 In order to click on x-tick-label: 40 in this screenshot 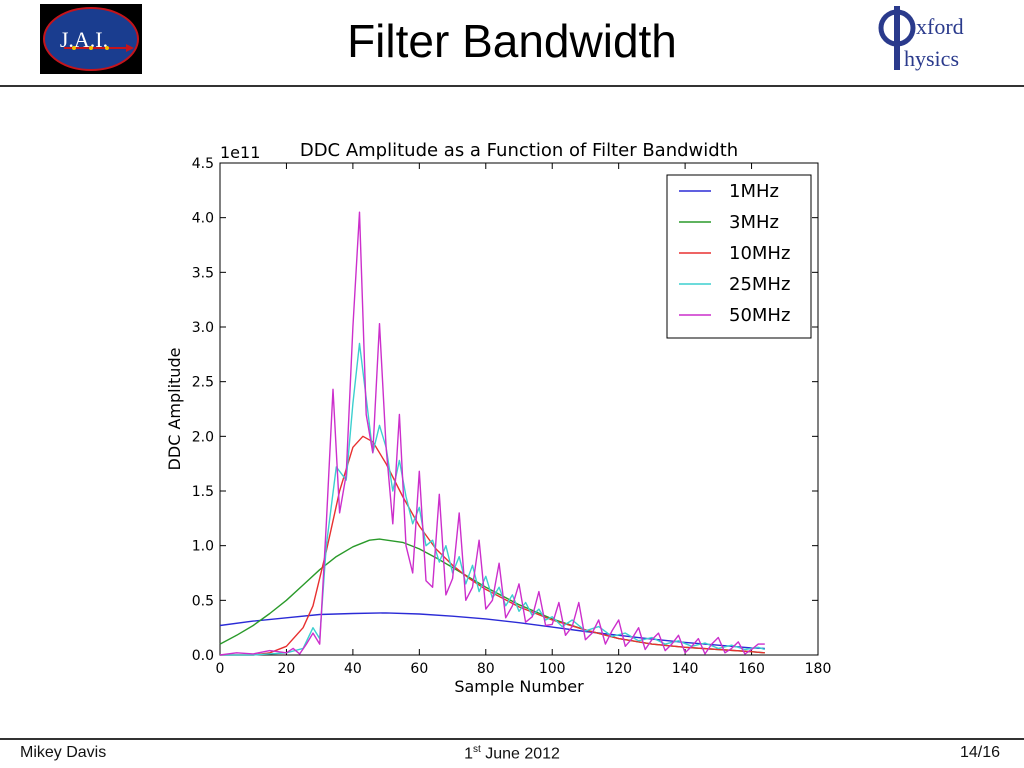, I will do `click(353, 669)`.